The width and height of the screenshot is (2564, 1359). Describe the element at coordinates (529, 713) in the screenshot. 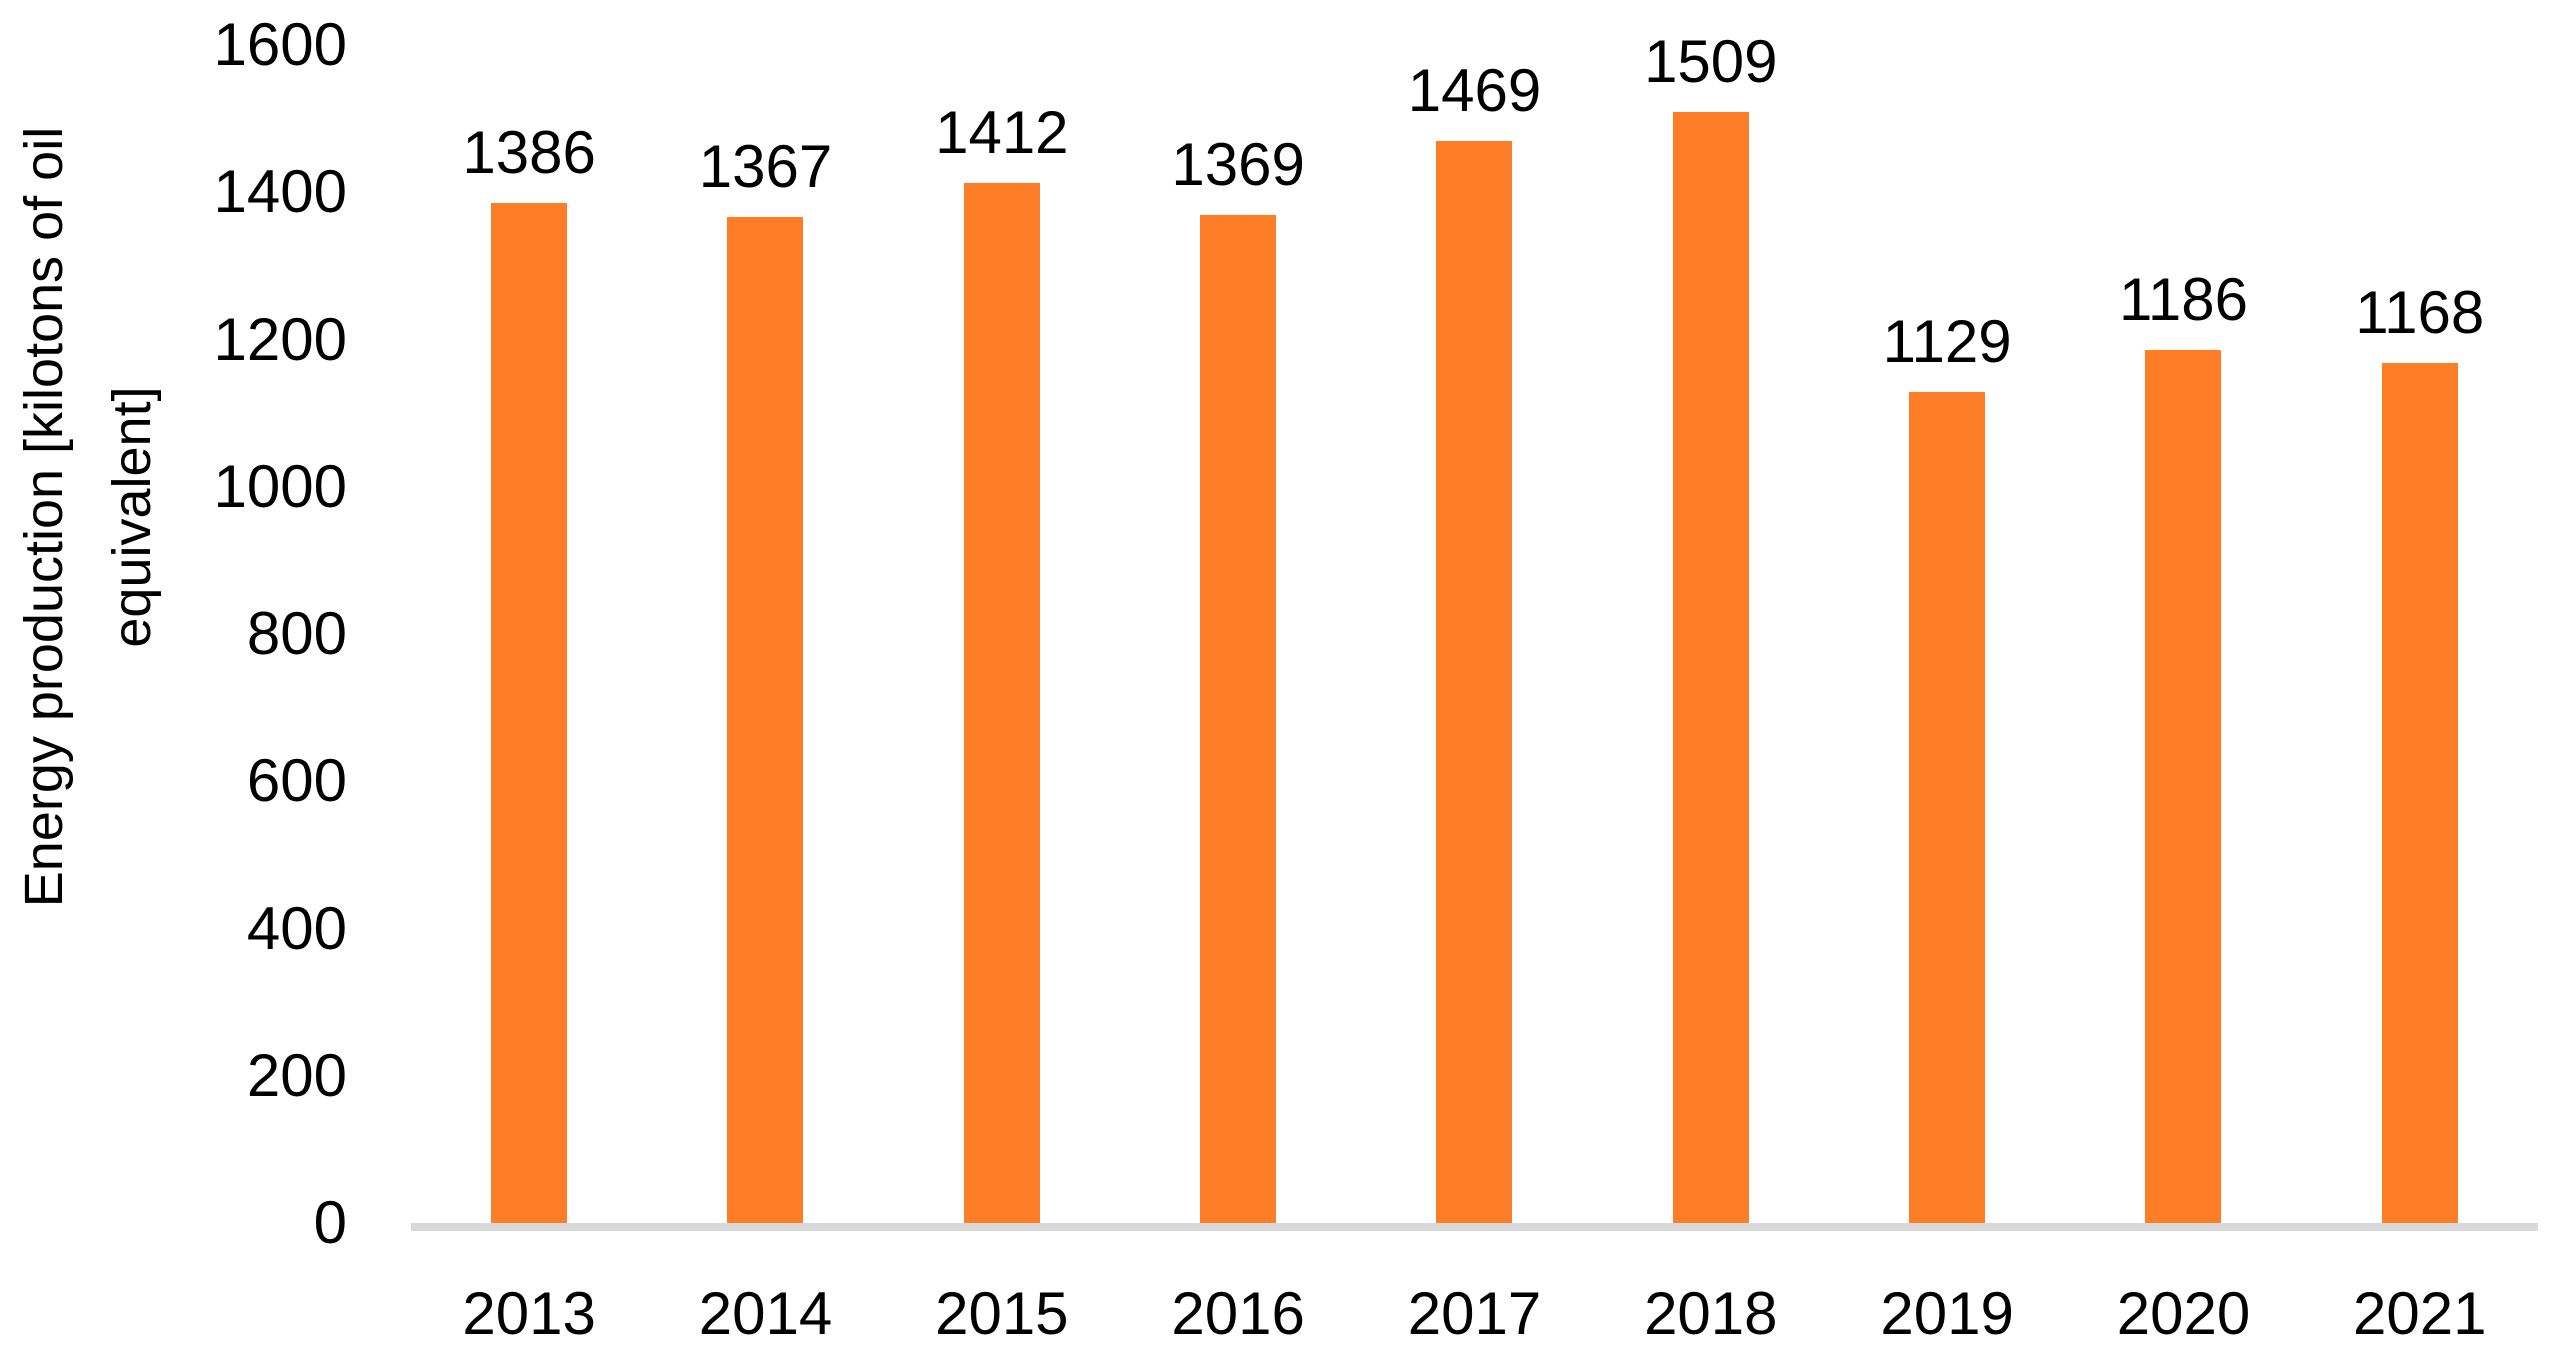

I see `bar-2013` at that location.